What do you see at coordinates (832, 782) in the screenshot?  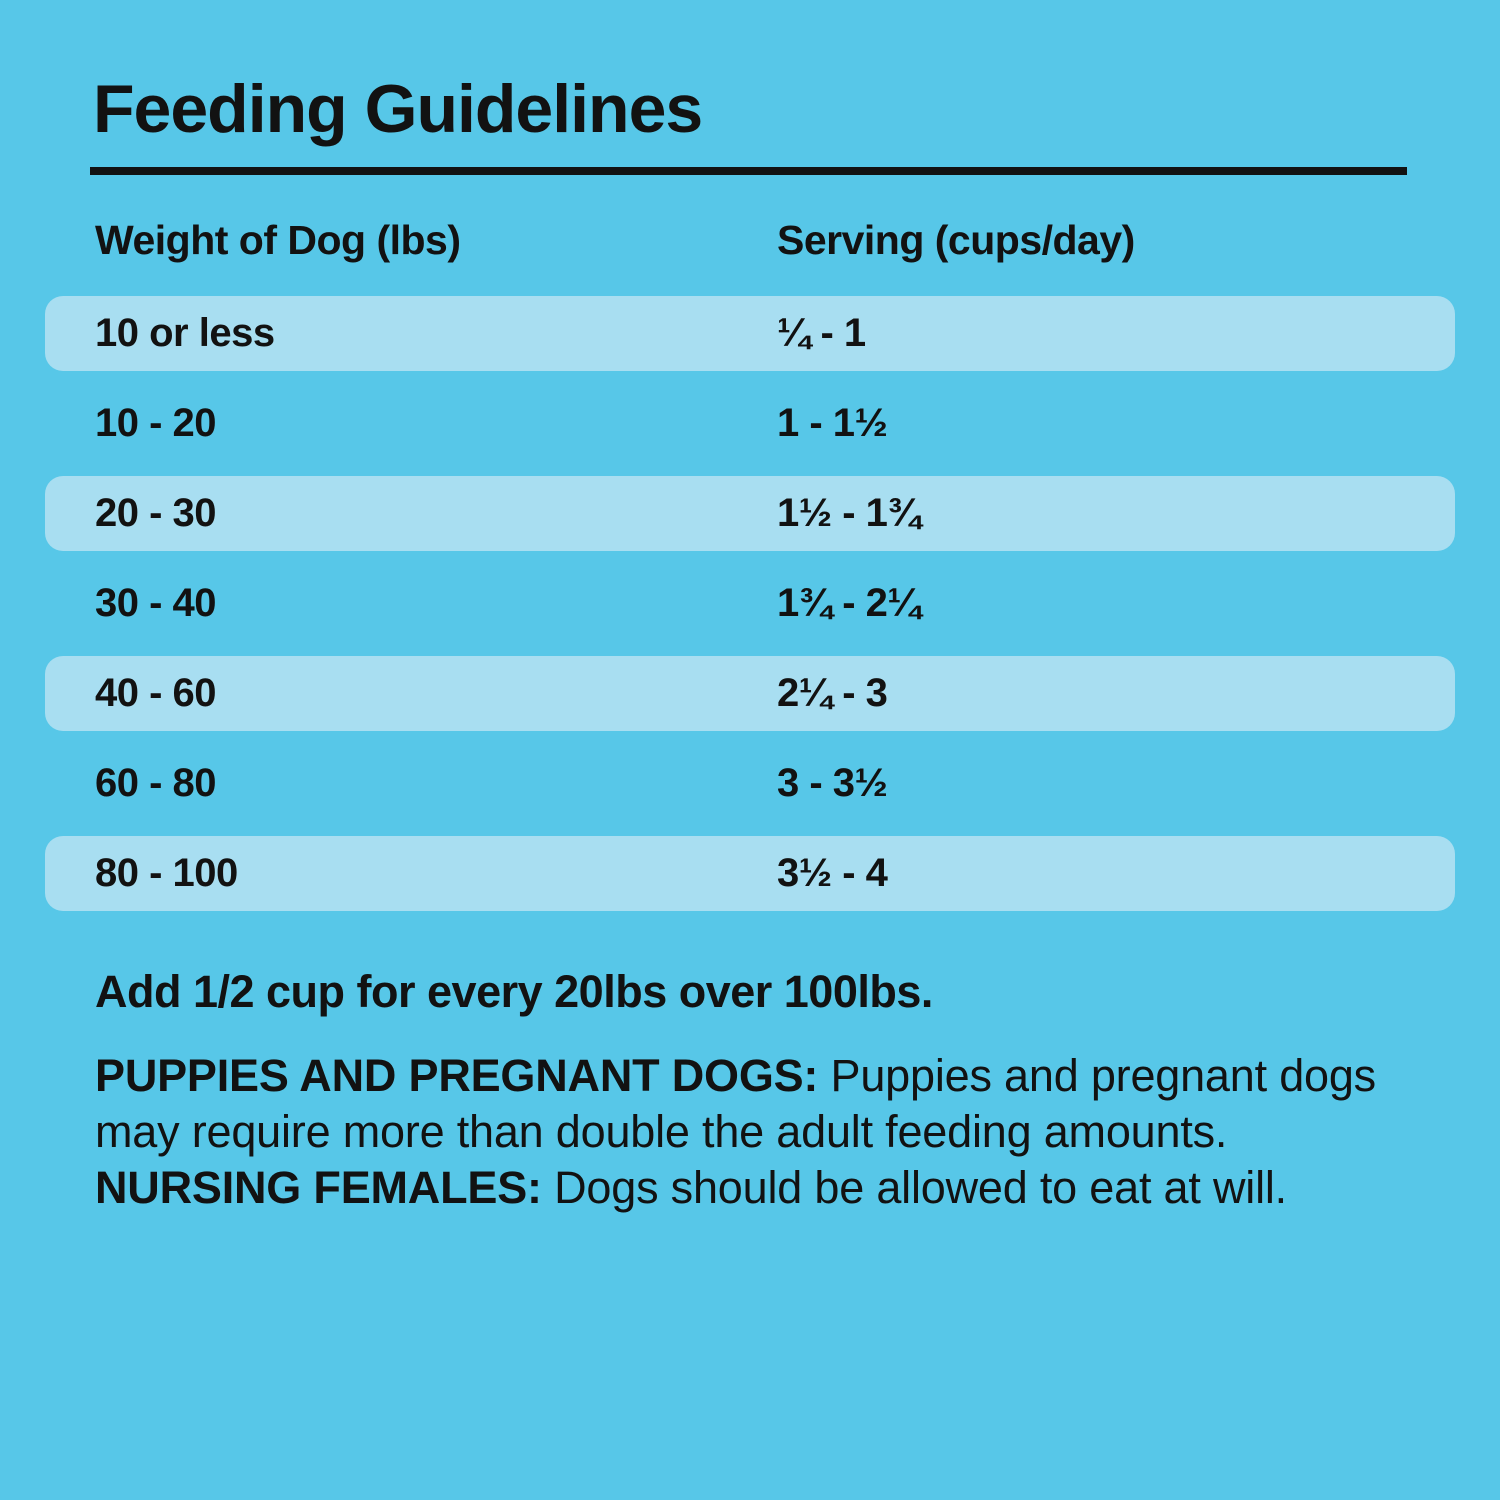 I see `serving-cell: 3 - 3½` at bounding box center [832, 782].